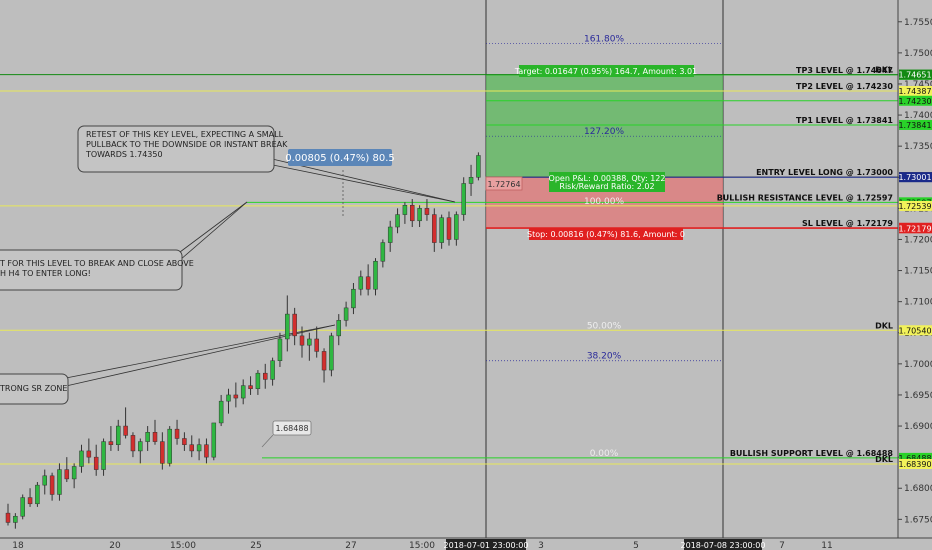 The height and width of the screenshot is (550, 932). Describe the element at coordinates (340, 157) in the screenshot. I see `measure-label: 0.00805 (0.47%) 80.5` at that location.